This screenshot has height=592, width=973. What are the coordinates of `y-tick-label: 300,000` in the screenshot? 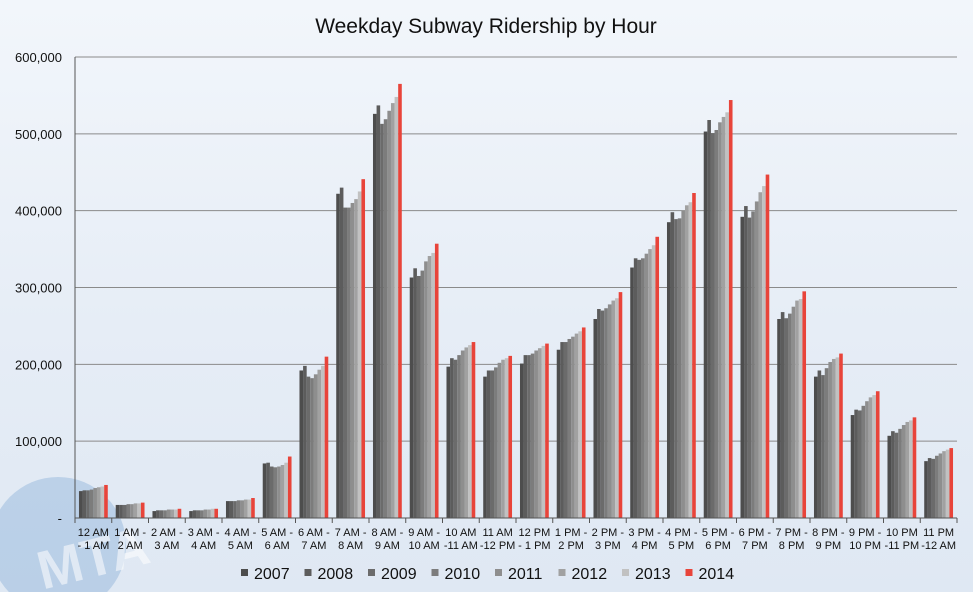 It's located at (38, 288).